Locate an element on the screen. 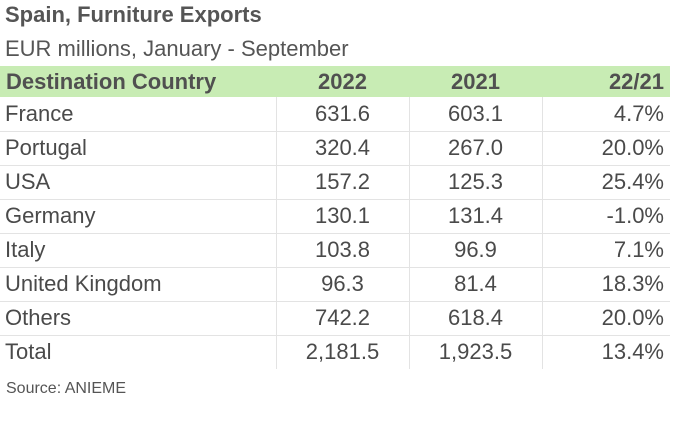 The image size is (674, 438). table-row: France 631.6 603.1 4.7% is located at coordinates (335, 114).